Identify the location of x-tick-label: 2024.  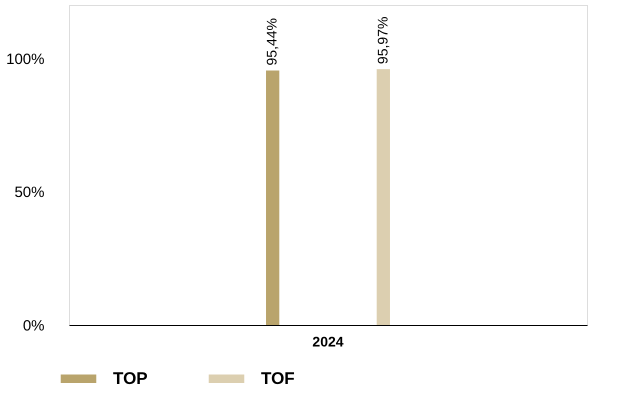
(328, 342).